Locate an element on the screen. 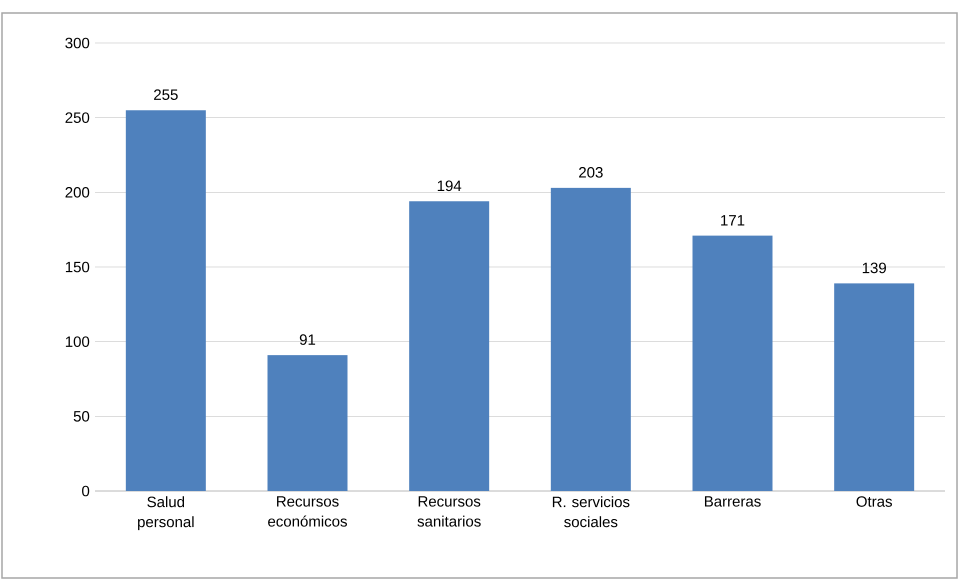 This screenshot has height=580, width=959. y-tick-label: 150 is located at coordinates (78, 267).